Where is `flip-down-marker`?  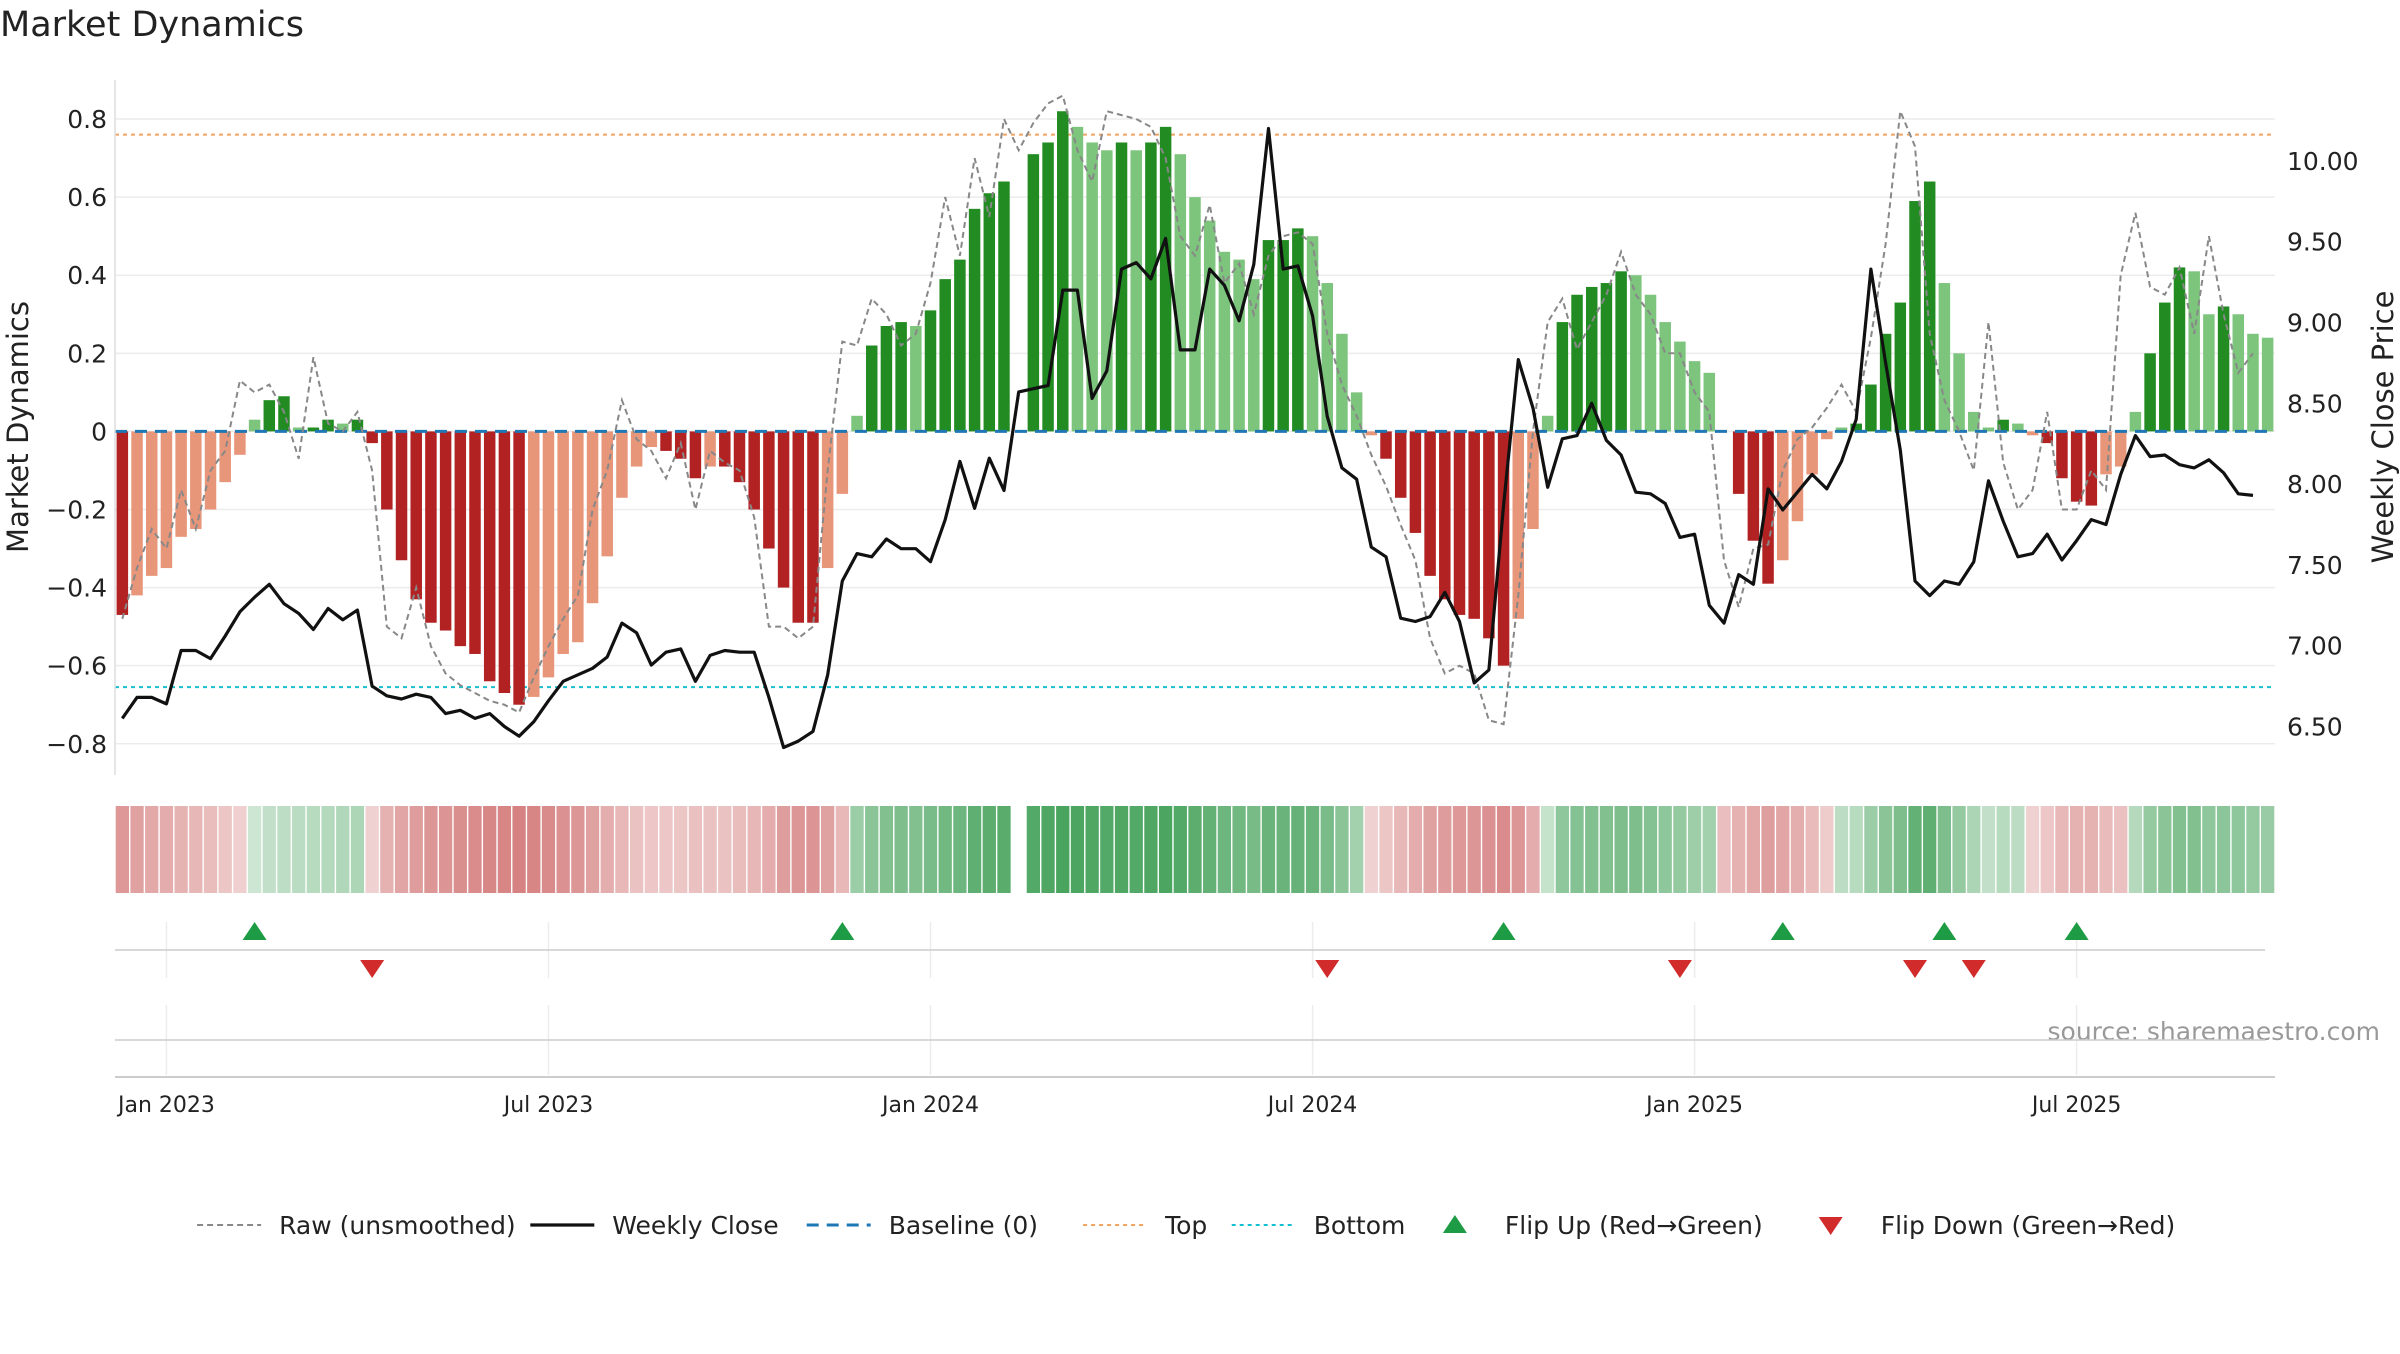 flip-down-marker is located at coordinates (1327, 969).